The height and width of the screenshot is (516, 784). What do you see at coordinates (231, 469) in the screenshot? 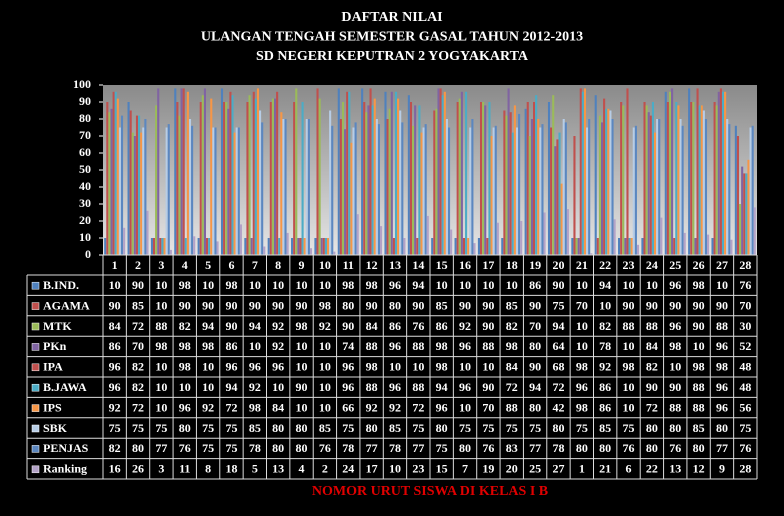
I see `table-cell: 18` at bounding box center [231, 469].